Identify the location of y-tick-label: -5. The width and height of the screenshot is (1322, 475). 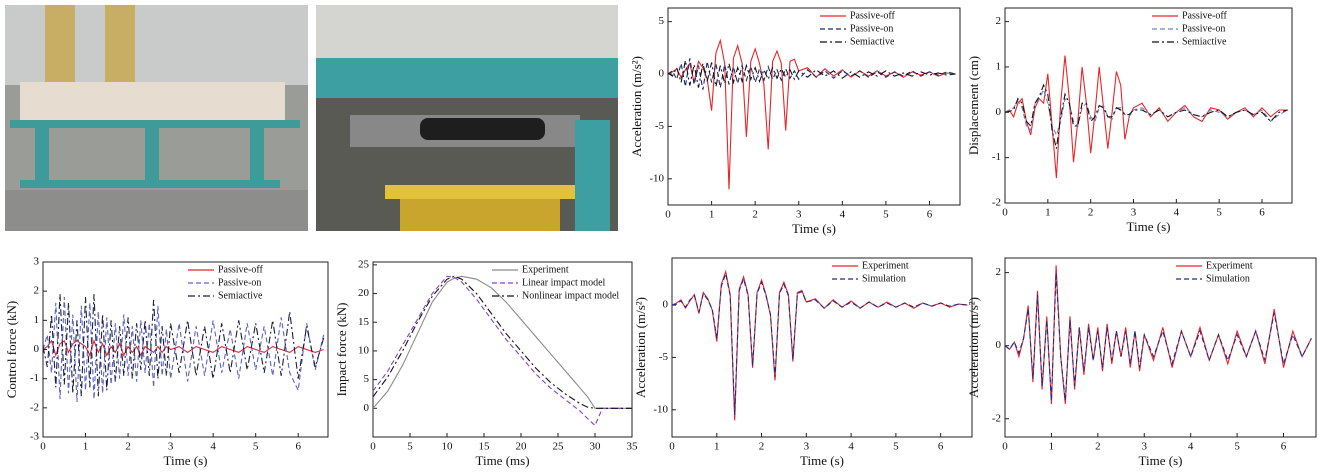
(664, 357).